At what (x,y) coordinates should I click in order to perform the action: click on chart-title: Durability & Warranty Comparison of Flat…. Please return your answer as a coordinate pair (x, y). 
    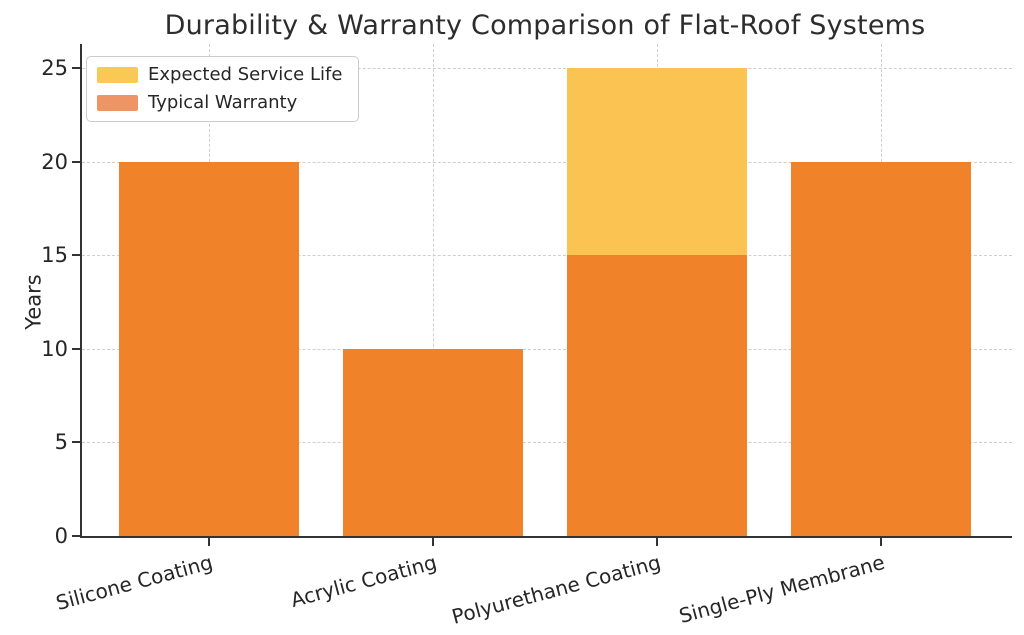
    Looking at the image, I should click on (545, 25).